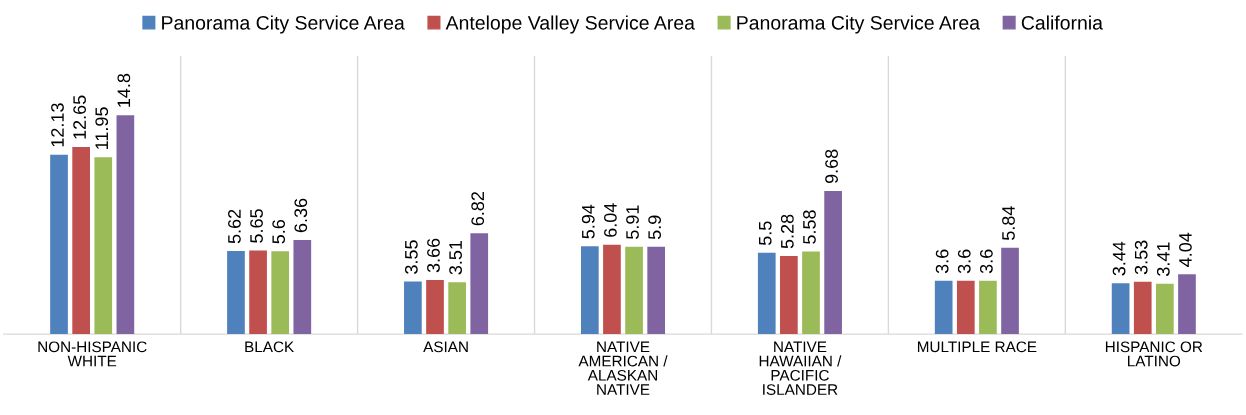 This screenshot has height=415, width=1246. I want to click on data-label: 5.5, so click(765, 233).